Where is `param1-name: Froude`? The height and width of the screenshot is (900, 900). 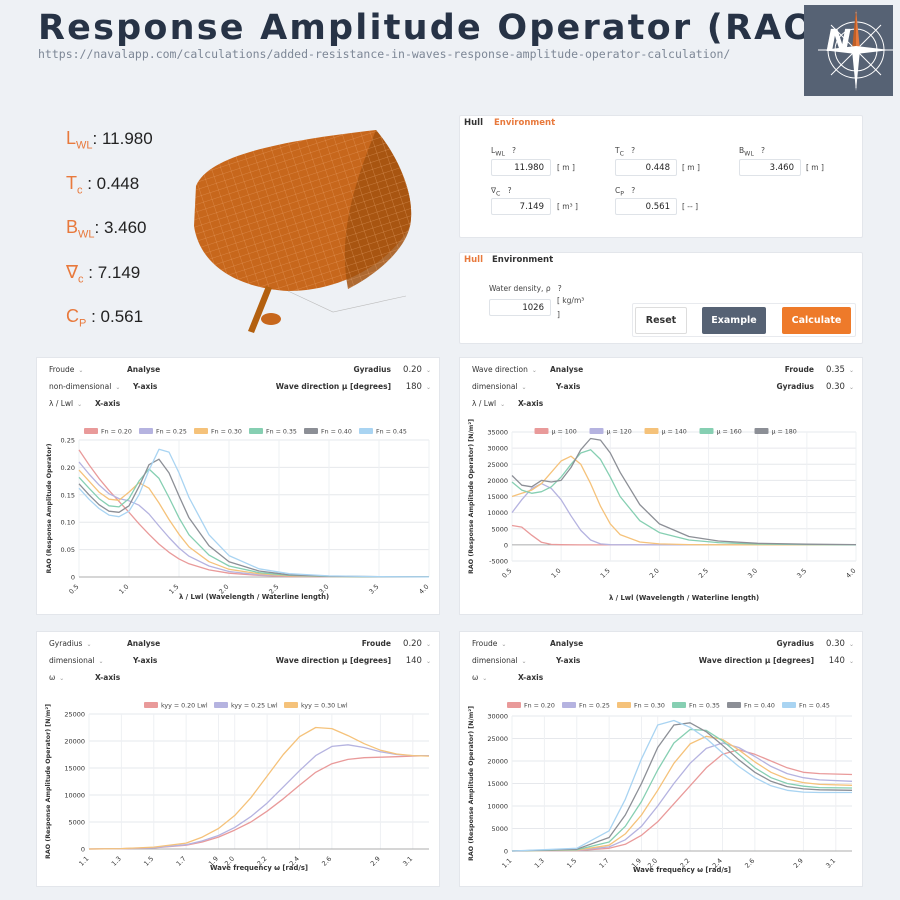
param1-name: Froude is located at coordinates (799, 369).